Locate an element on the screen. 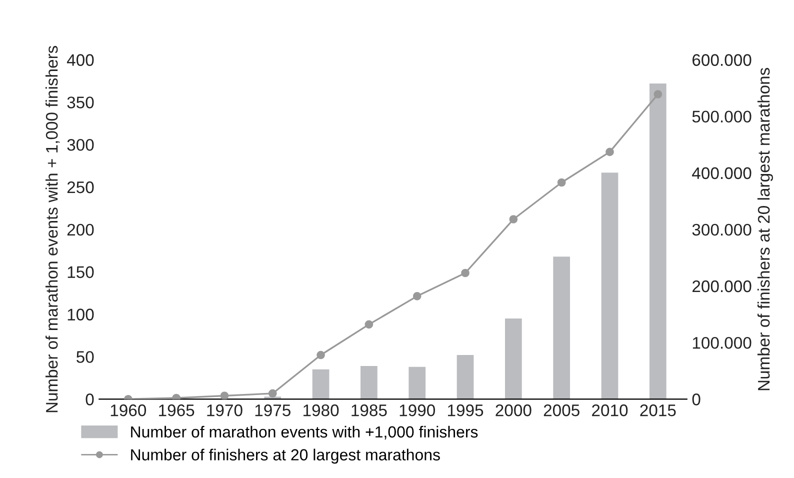  y2-tick-label: 600.000 is located at coordinates (722, 60).